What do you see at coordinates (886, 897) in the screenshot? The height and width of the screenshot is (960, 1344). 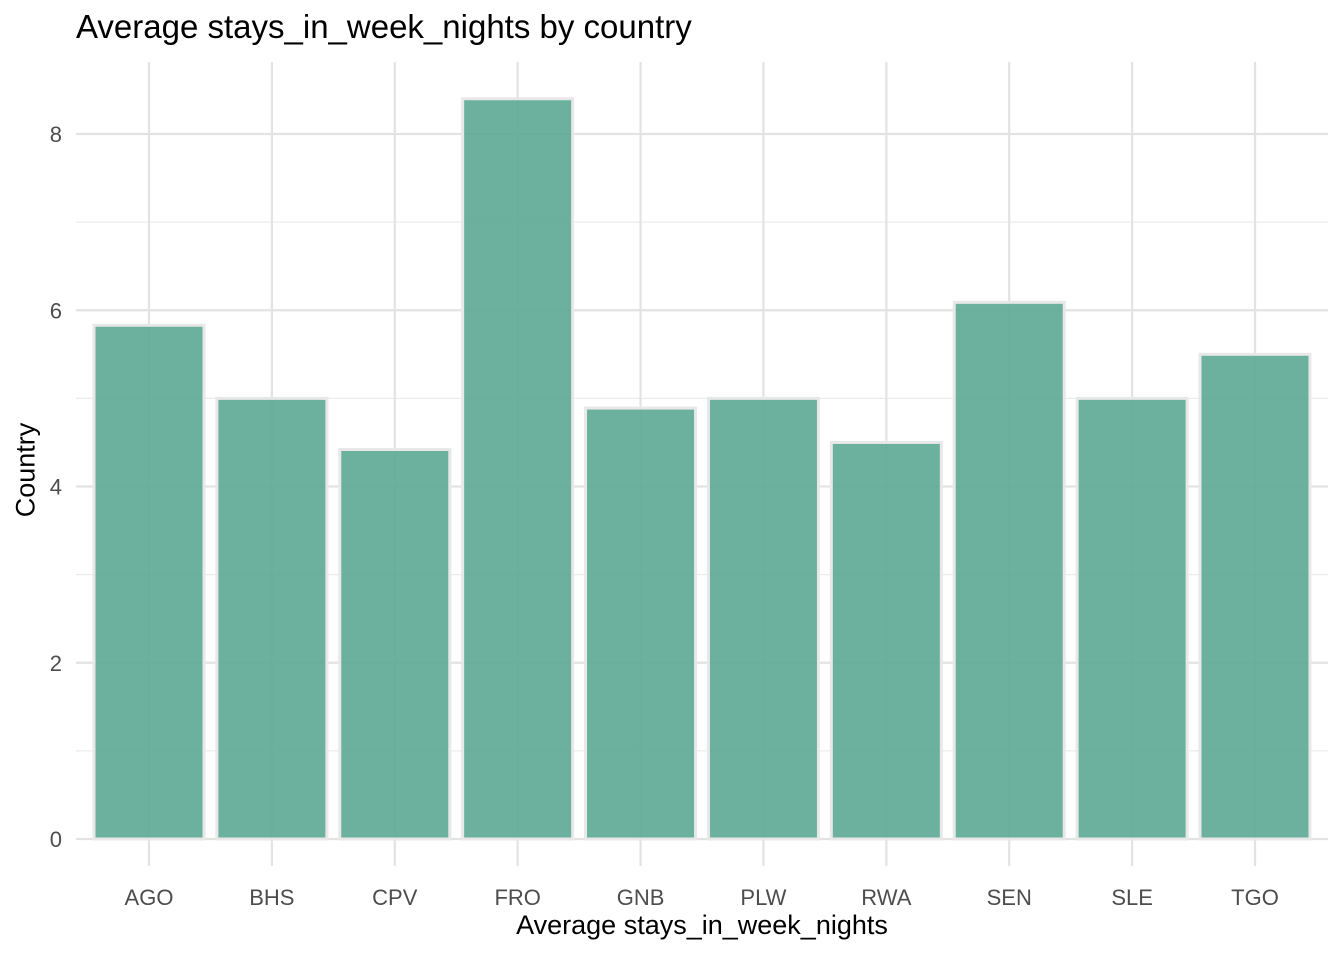 I see `x-tick-label: RWA` at bounding box center [886, 897].